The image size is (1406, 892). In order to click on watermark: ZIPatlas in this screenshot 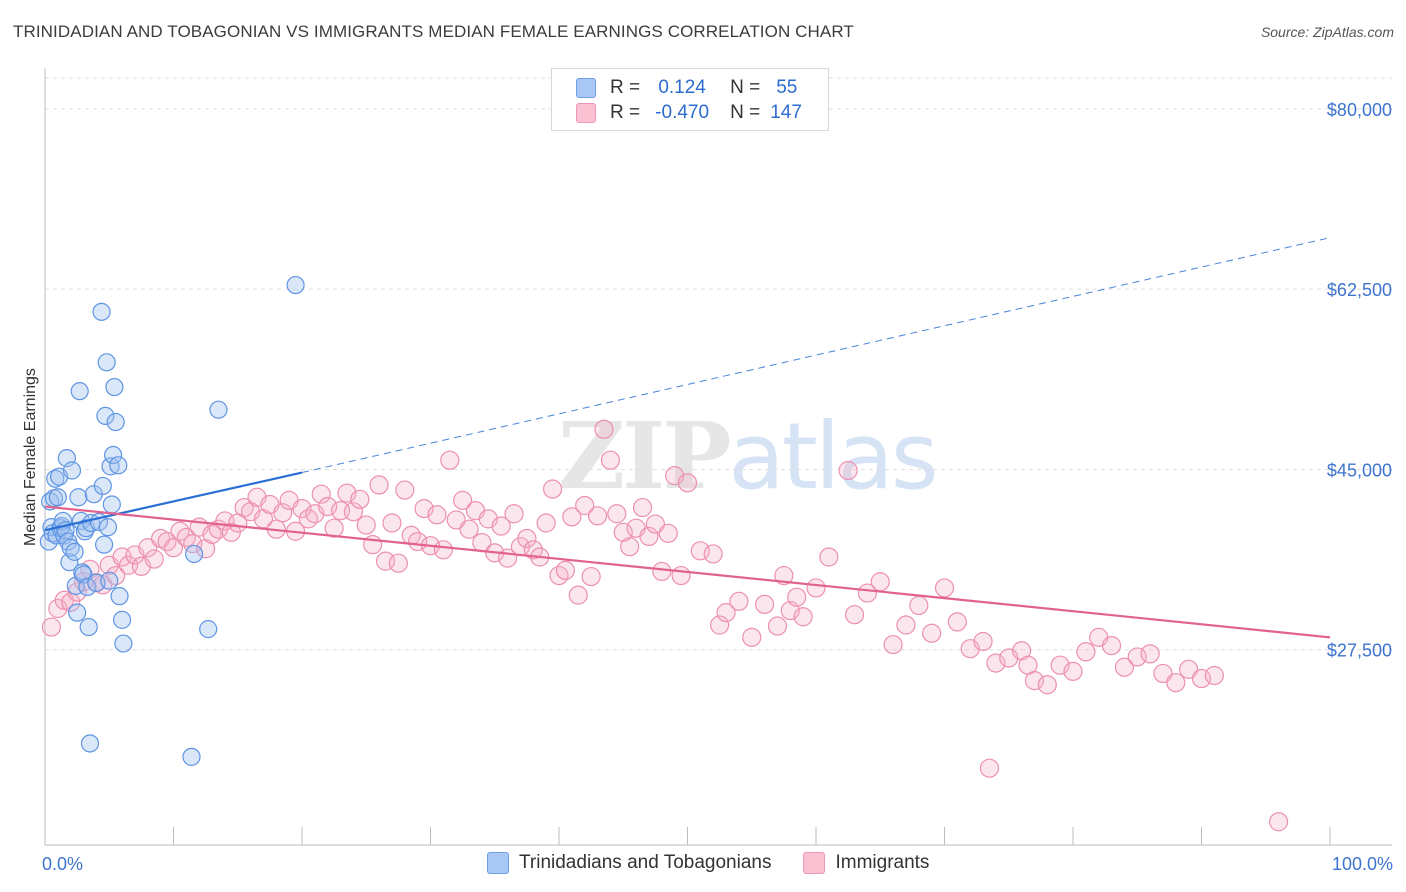, I will do `click(748, 456)`.